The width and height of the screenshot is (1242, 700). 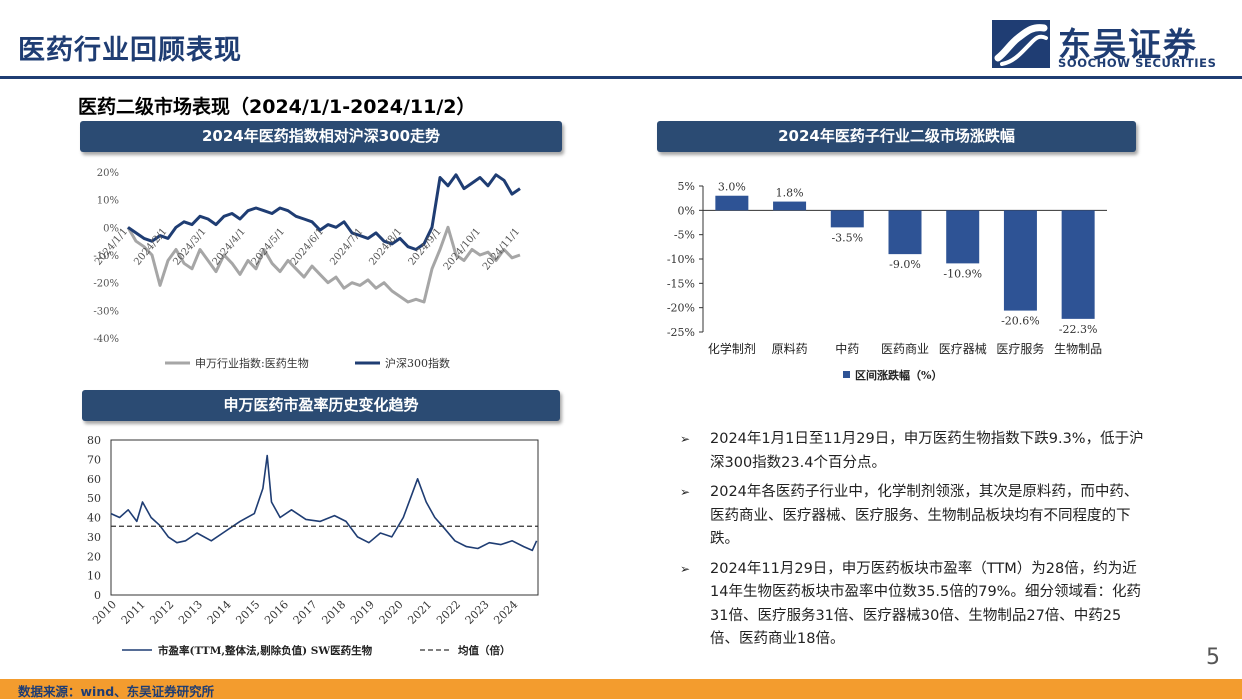 I want to click on category-label: 医药商业, so click(x=905, y=348).